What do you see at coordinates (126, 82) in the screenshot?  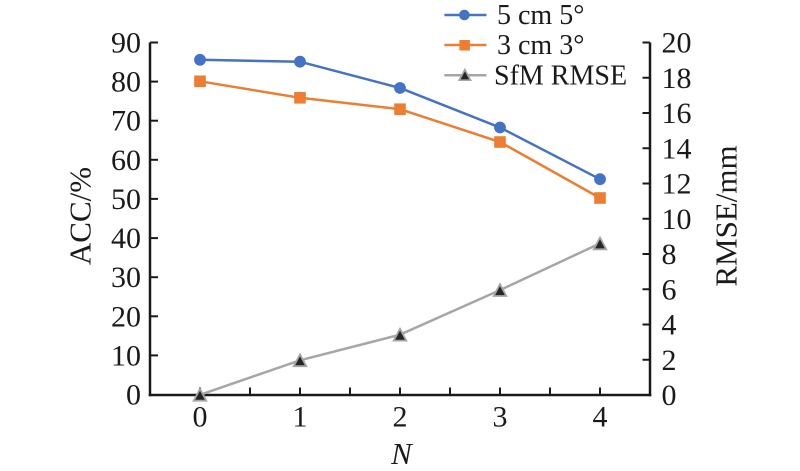 I see `svg-text: 80` at bounding box center [126, 82].